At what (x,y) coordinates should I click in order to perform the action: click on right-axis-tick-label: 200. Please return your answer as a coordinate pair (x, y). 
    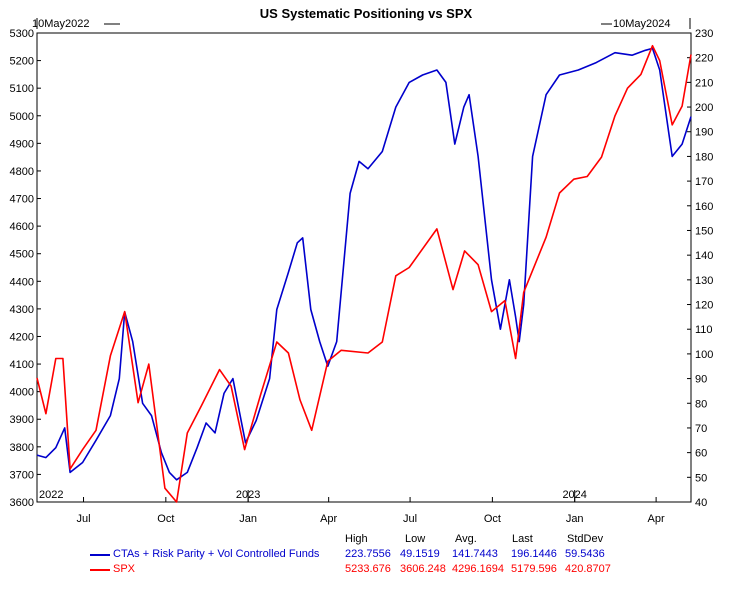
    Looking at the image, I should click on (704, 108).